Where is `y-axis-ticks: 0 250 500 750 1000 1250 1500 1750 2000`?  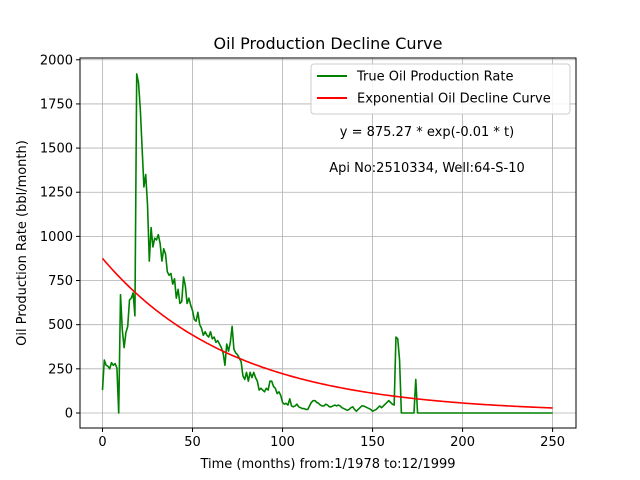
y-axis-ticks: 0 250 500 750 1000 1250 1500 1750 2000 is located at coordinates (60, 237).